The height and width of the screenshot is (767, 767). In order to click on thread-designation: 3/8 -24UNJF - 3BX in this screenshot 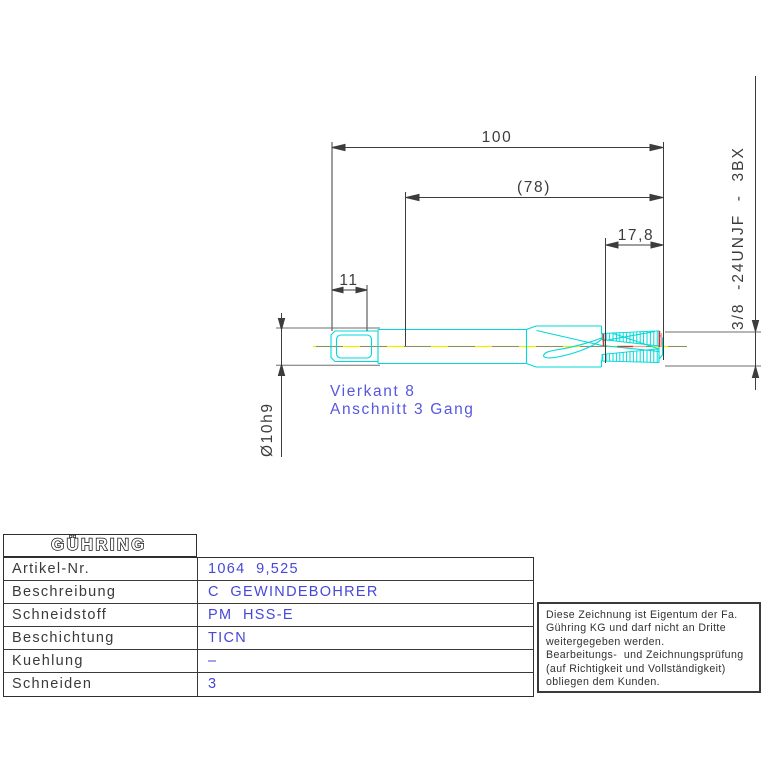, I will do `click(738, 238)`.